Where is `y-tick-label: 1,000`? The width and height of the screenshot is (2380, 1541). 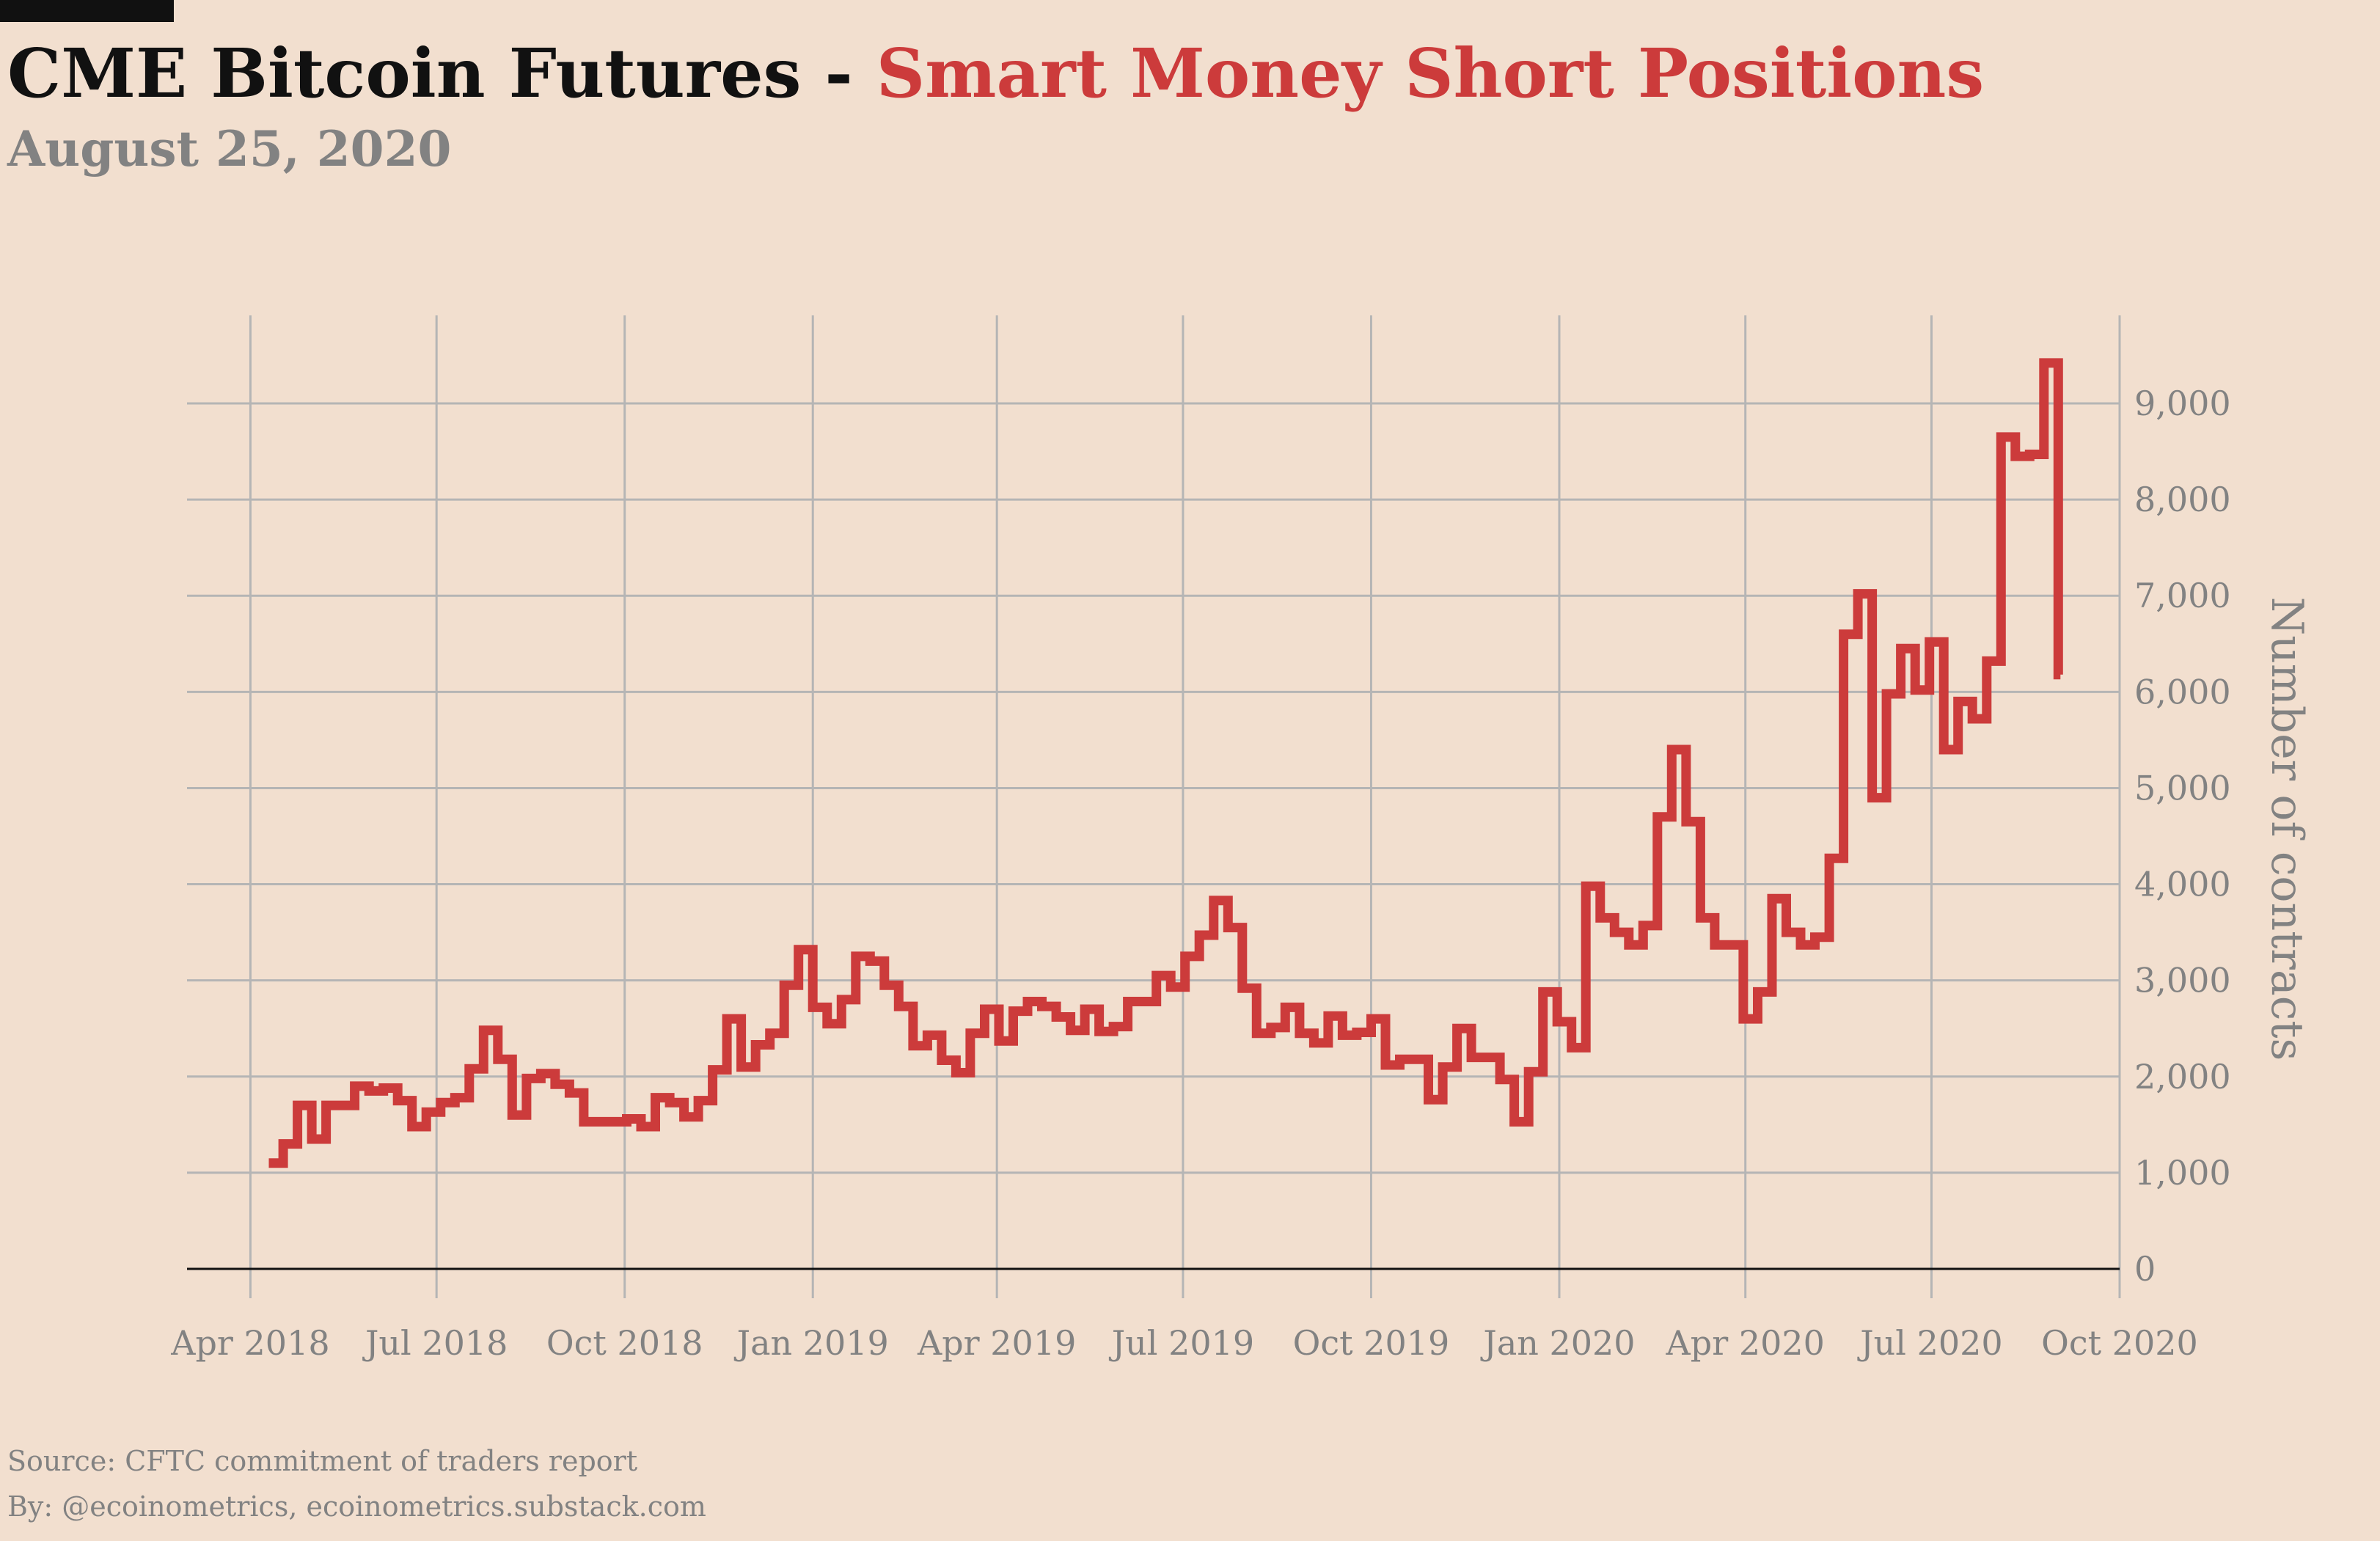
y-tick-label: 1,000 is located at coordinates (2182, 1173).